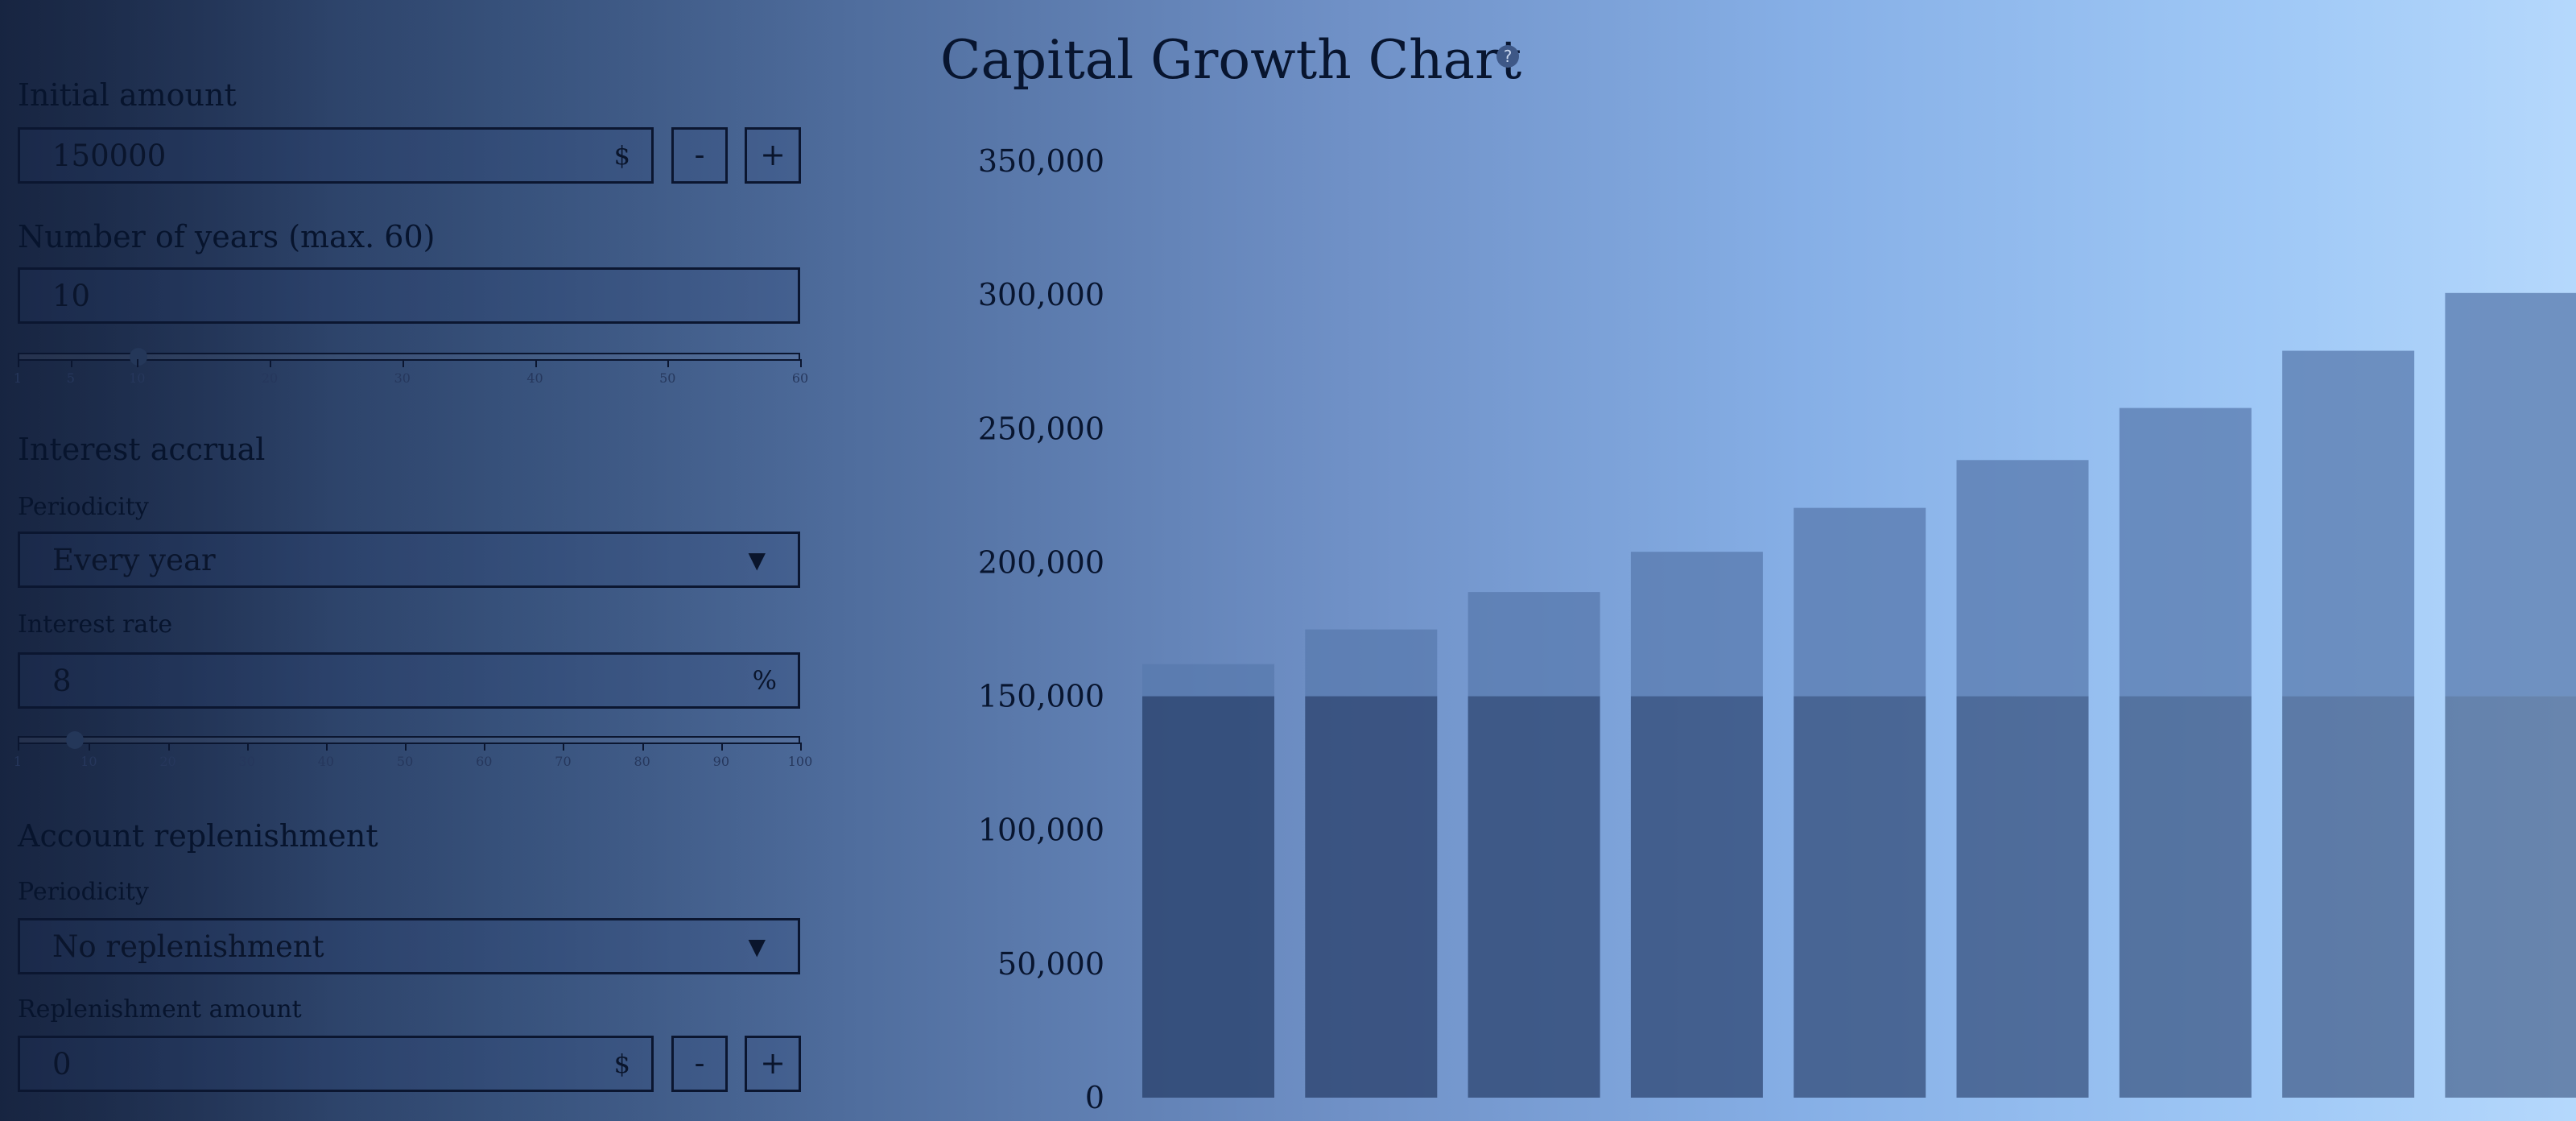 The image size is (2576, 1121). What do you see at coordinates (188, 946) in the screenshot?
I see `replenishment-periodicity-value: No replenishment` at bounding box center [188, 946].